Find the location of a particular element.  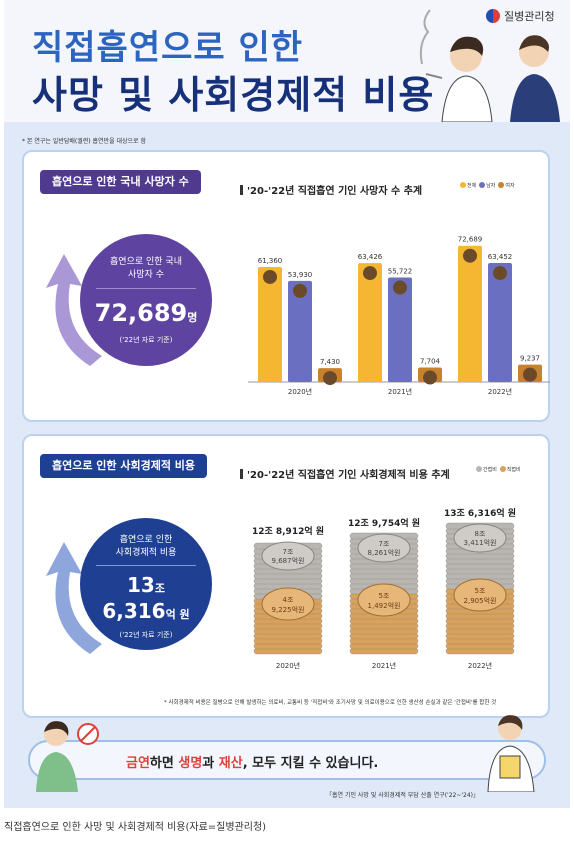

data-label: 63,452 is located at coordinates (500, 257).